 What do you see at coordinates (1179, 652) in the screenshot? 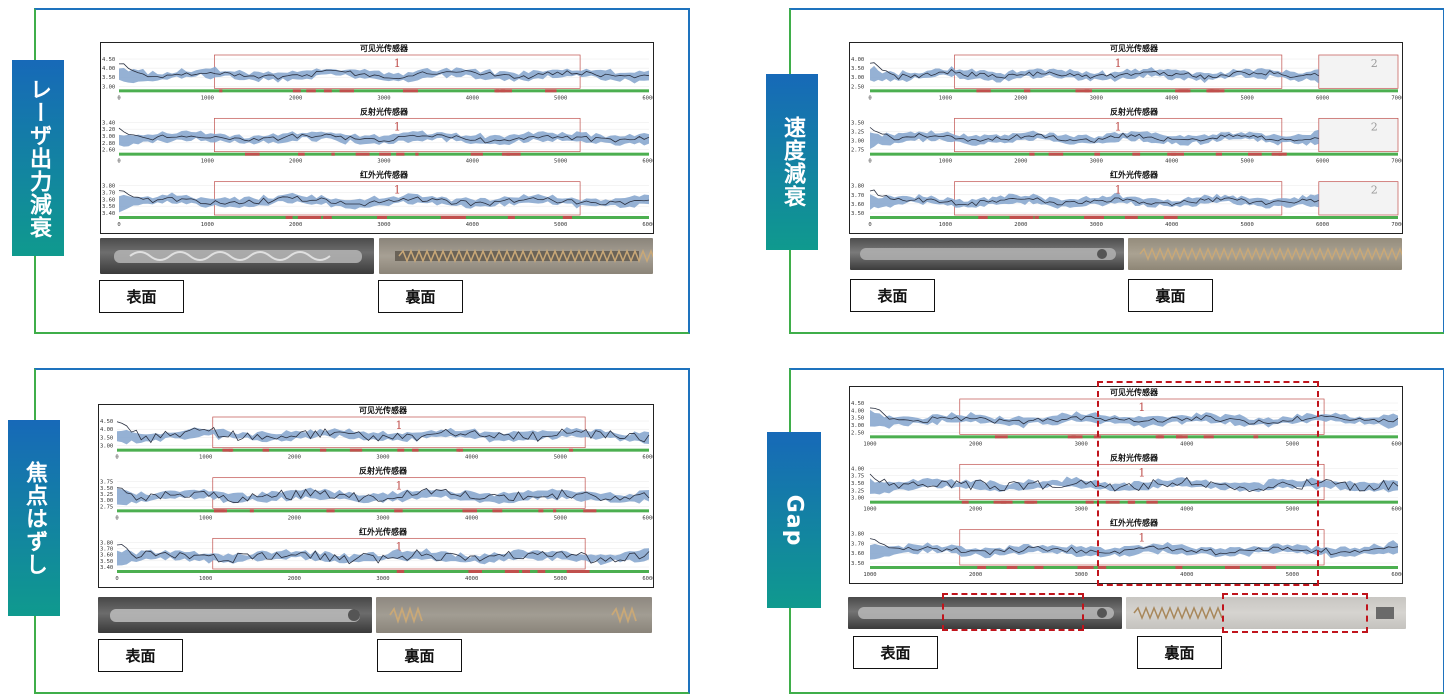
I see `label-back-gap: 裏面` at bounding box center [1179, 652].